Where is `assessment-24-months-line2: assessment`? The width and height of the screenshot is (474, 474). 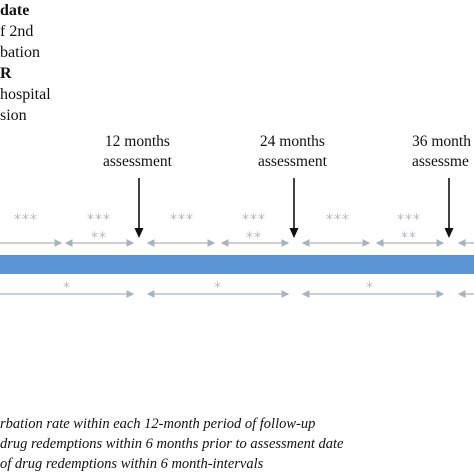
assessment-24-months-line2: assessment is located at coordinates (292, 161).